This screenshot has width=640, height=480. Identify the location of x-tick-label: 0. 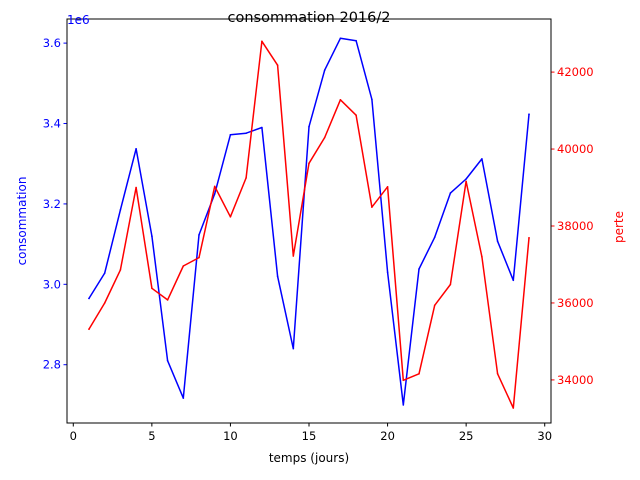
(73, 436).